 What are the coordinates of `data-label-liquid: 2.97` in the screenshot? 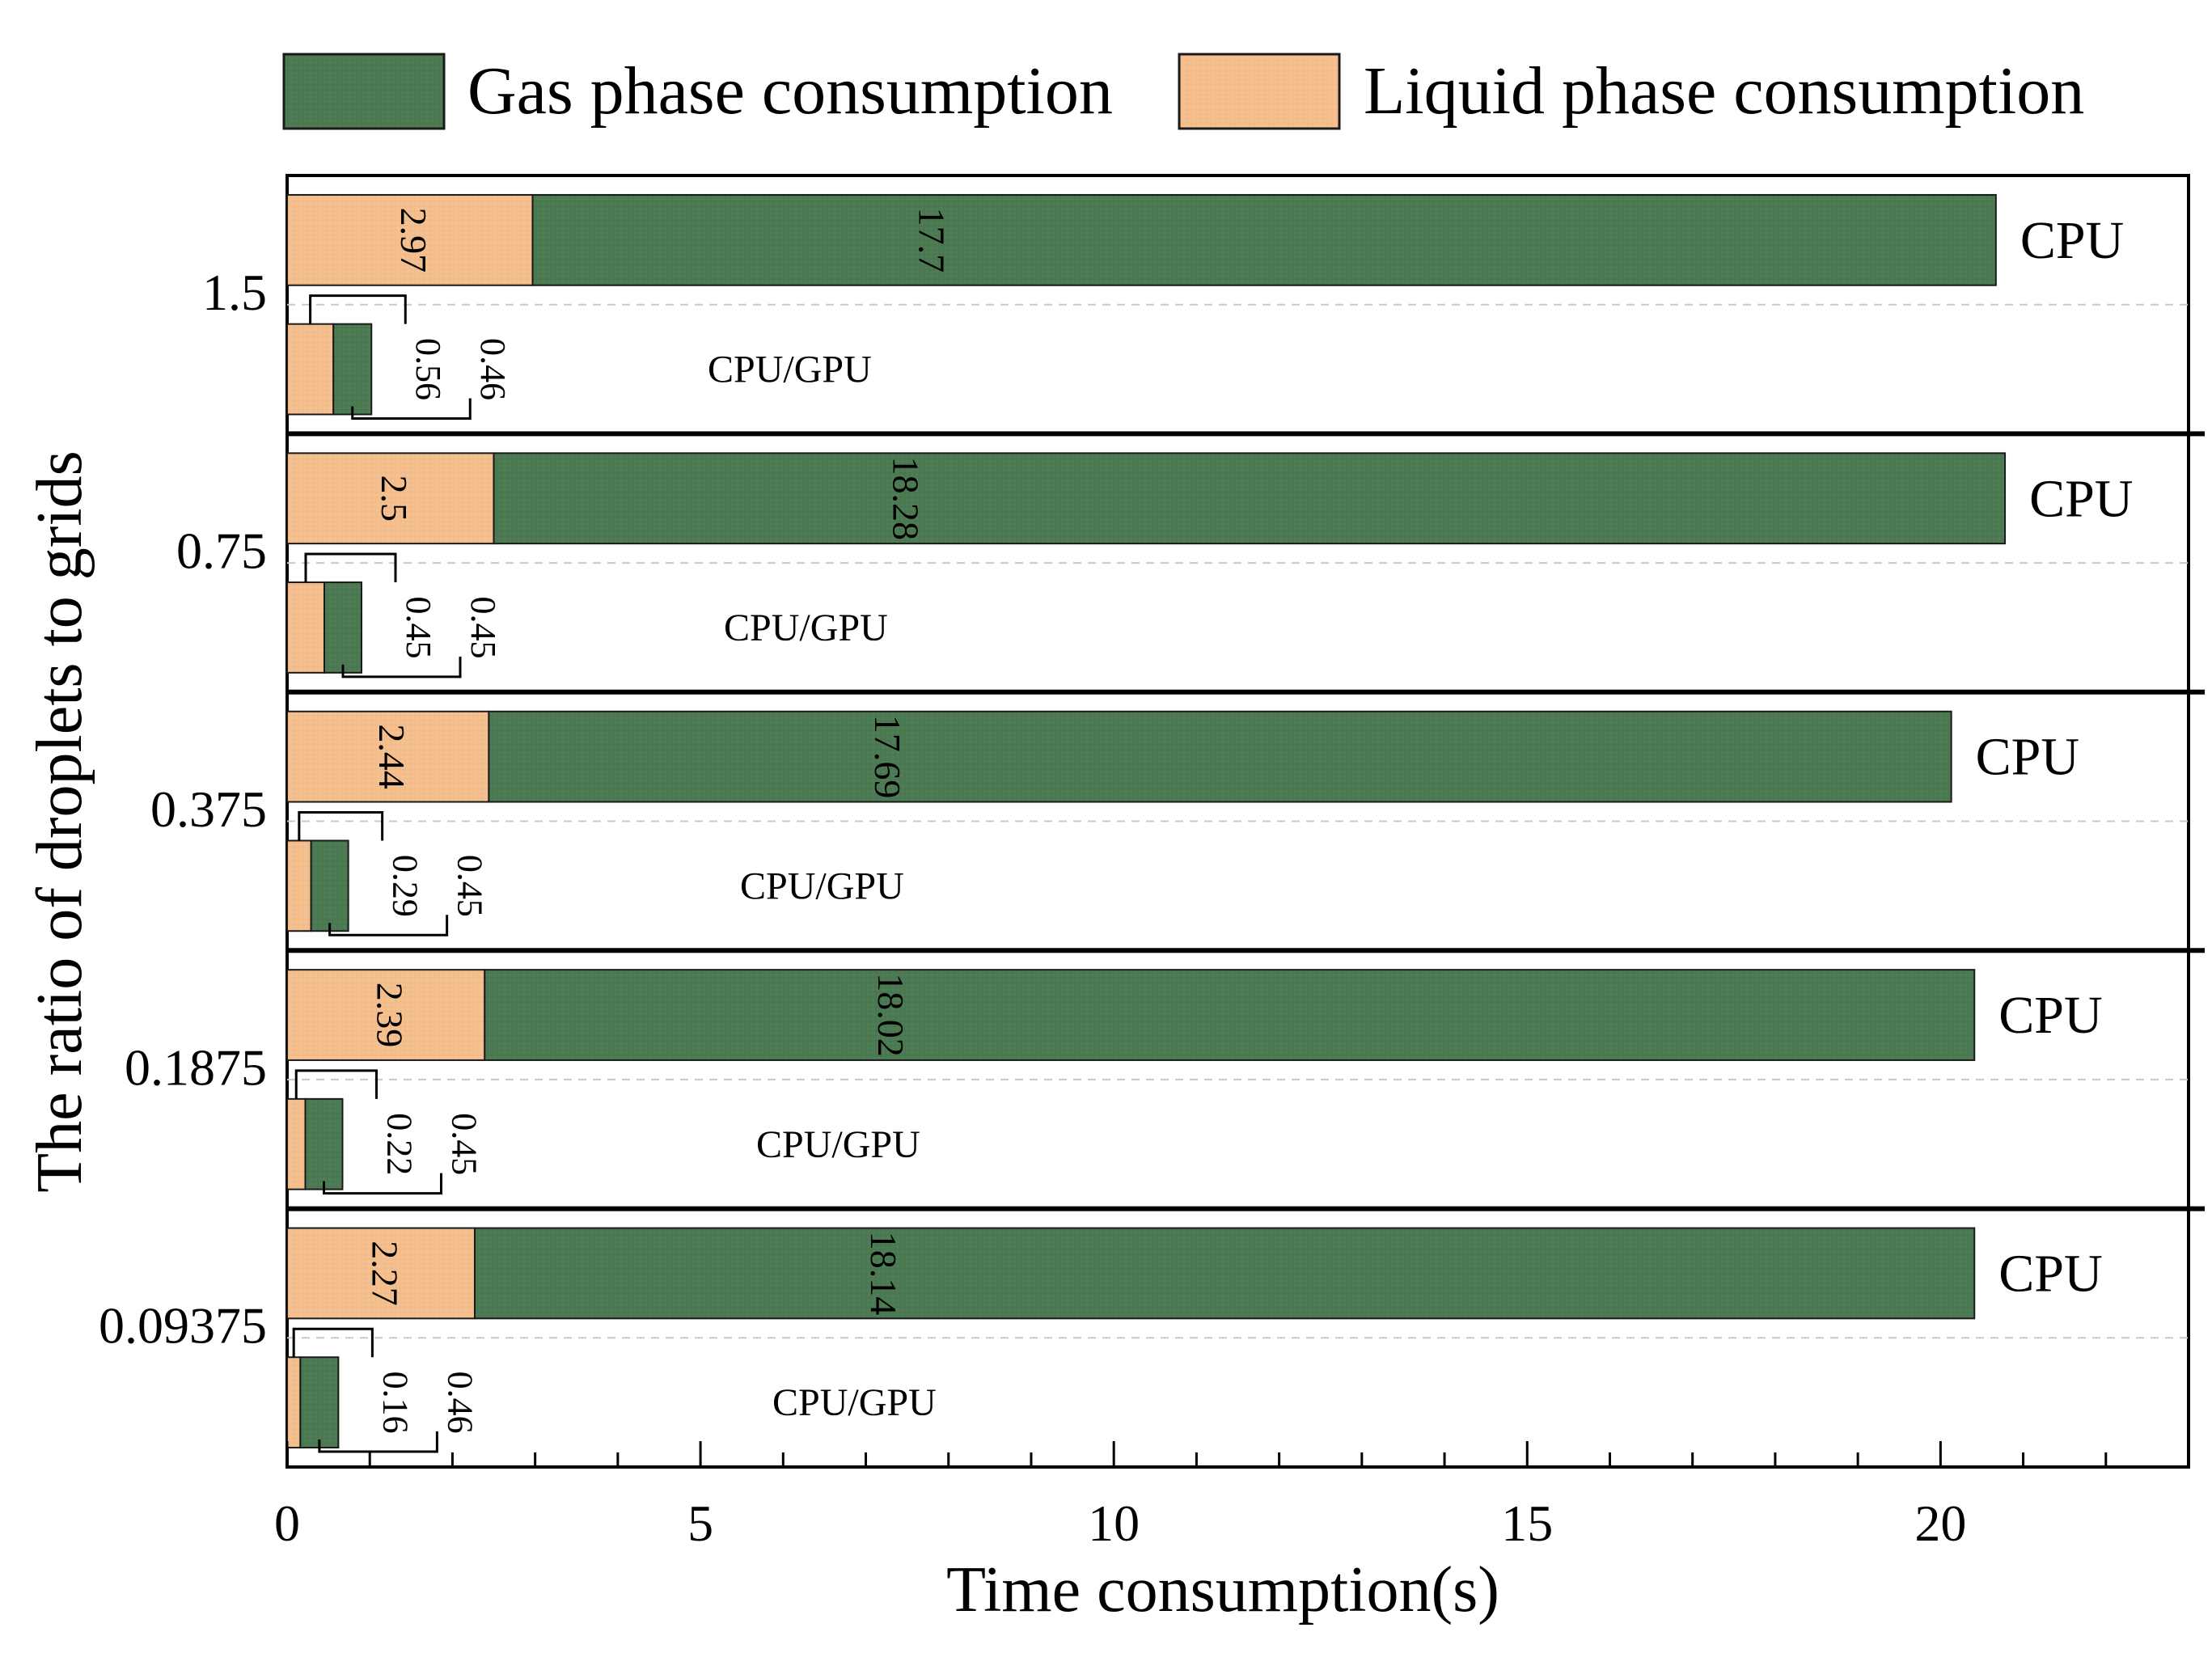 It's located at (414, 240).